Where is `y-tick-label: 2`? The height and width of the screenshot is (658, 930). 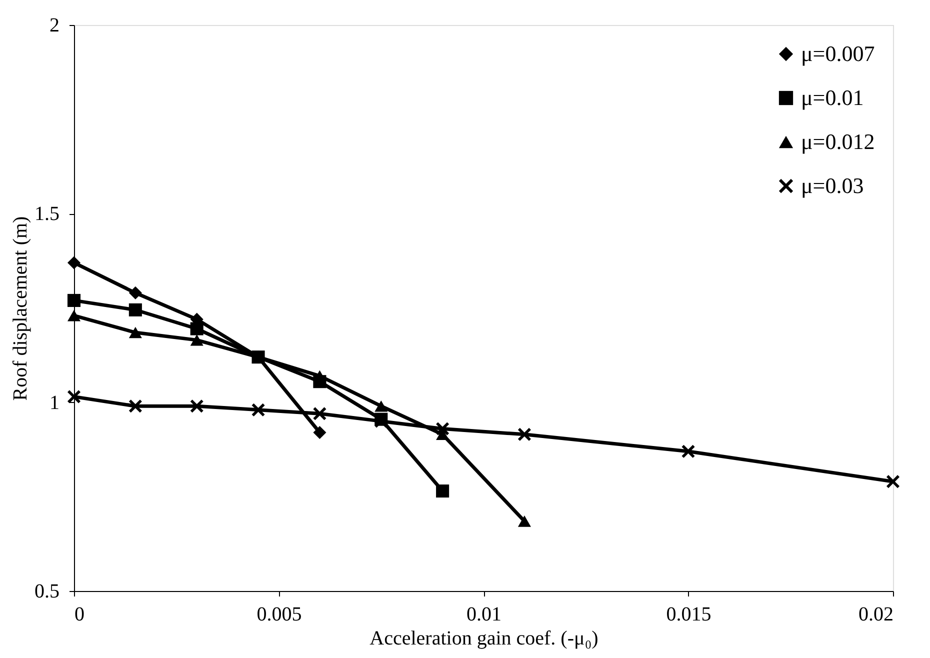 y-tick-label: 2 is located at coordinates (55, 25).